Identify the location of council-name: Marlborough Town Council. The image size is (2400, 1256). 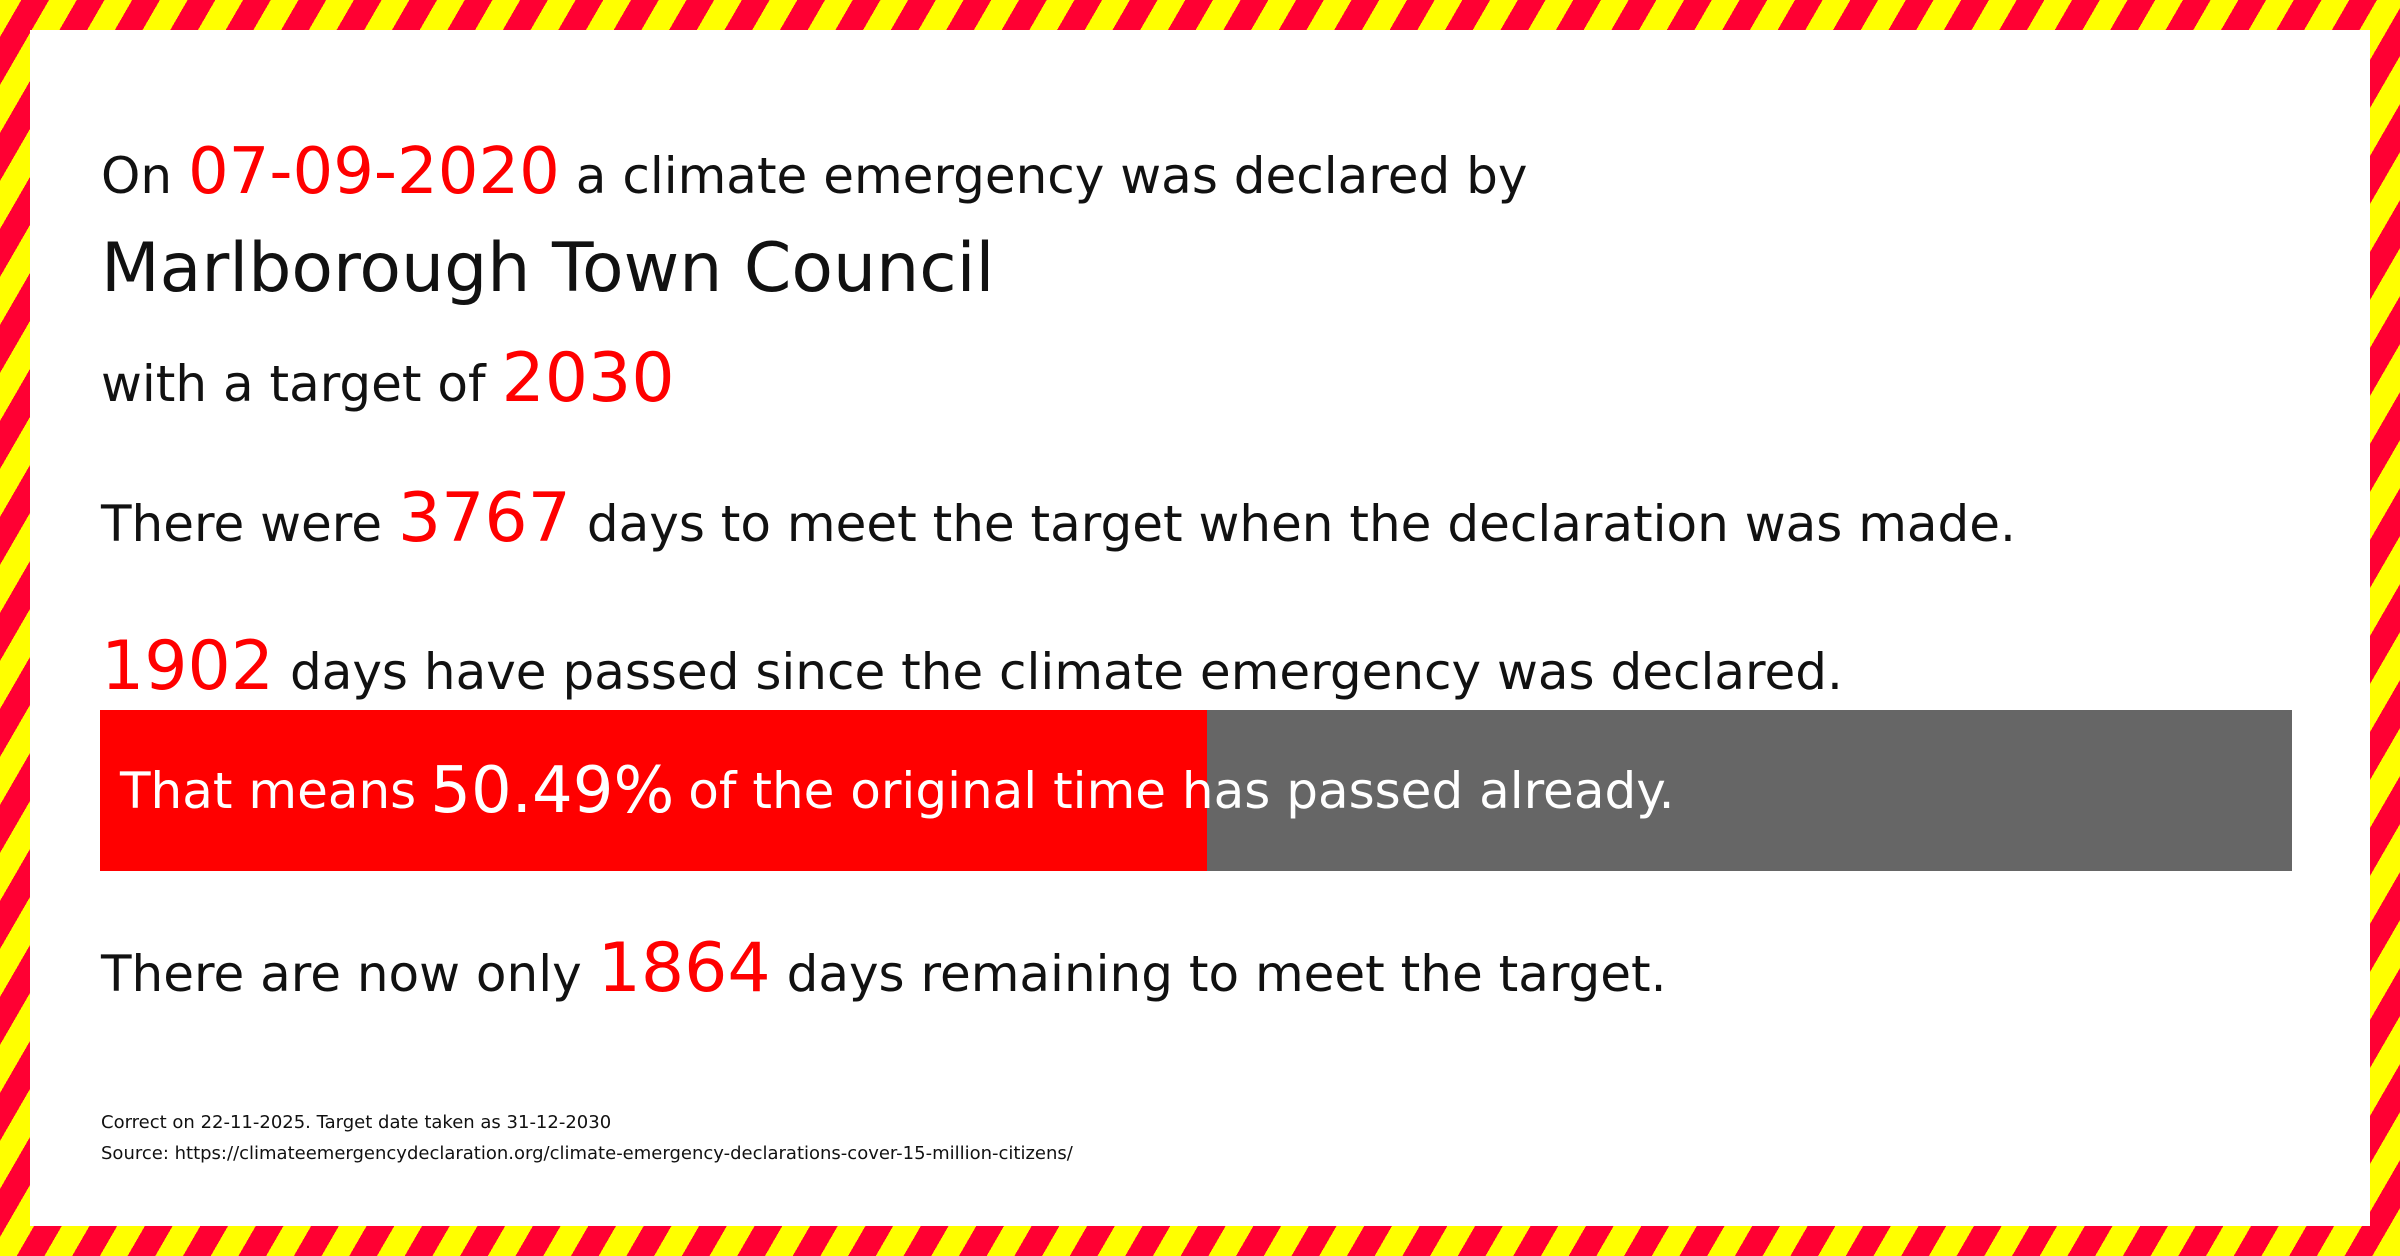
(548, 268).